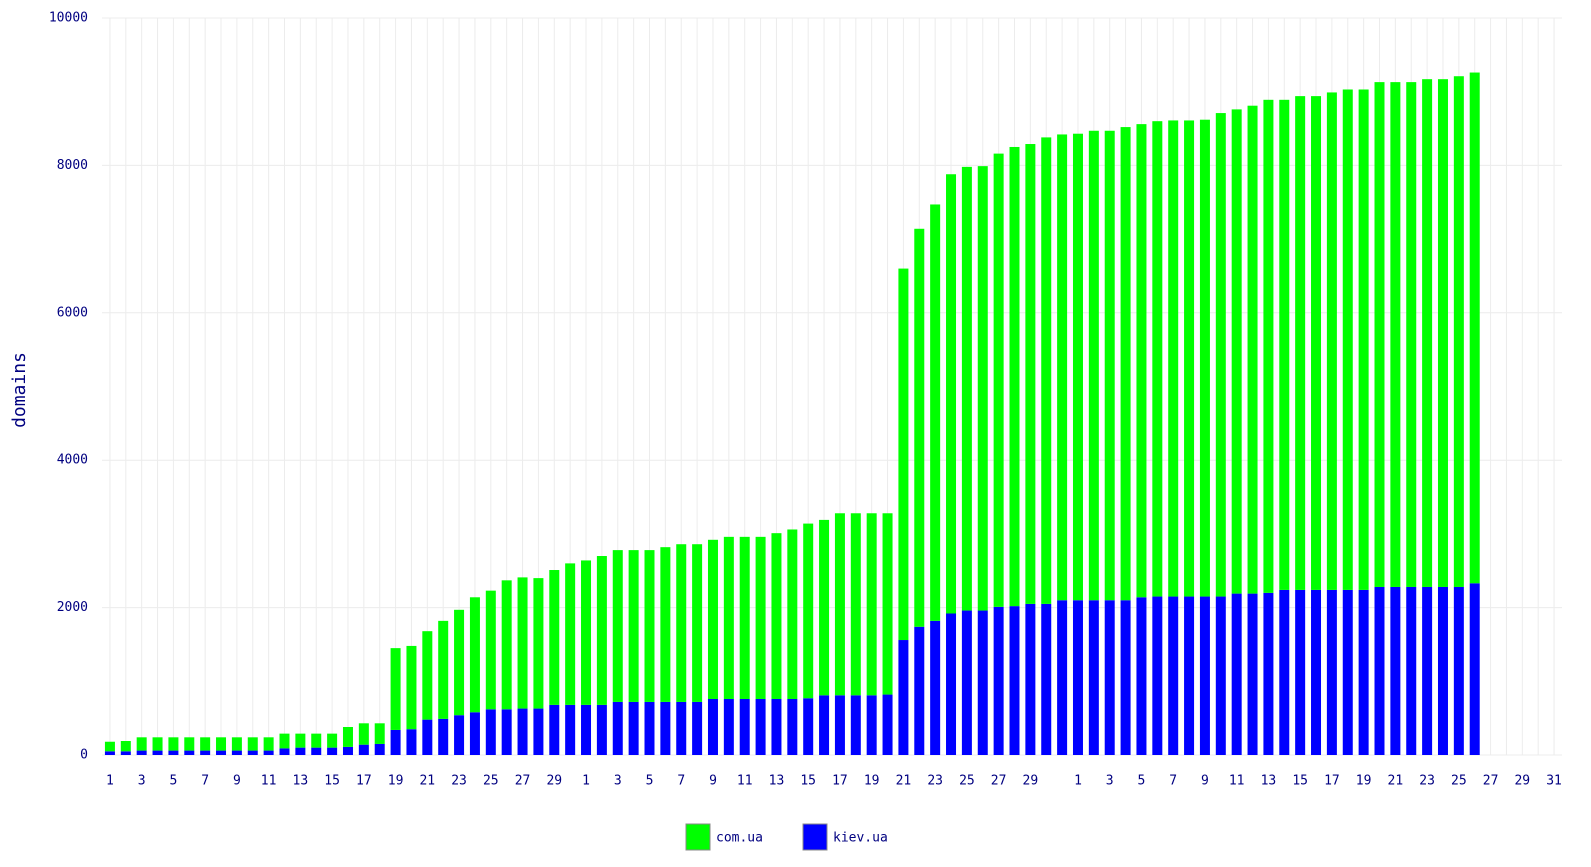 This screenshot has height=867, width=1591. I want to click on x-tick-label: 5, so click(173, 781).